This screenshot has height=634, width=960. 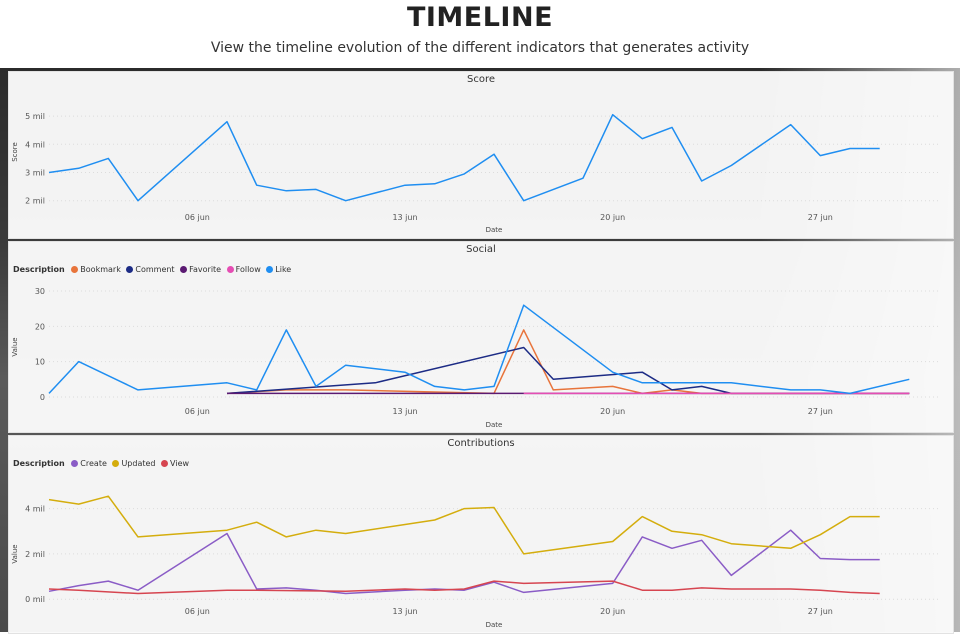 What do you see at coordinates (464, 525) in the screenshot?
I see `series-line-updated` at bounding box center [464, 525].